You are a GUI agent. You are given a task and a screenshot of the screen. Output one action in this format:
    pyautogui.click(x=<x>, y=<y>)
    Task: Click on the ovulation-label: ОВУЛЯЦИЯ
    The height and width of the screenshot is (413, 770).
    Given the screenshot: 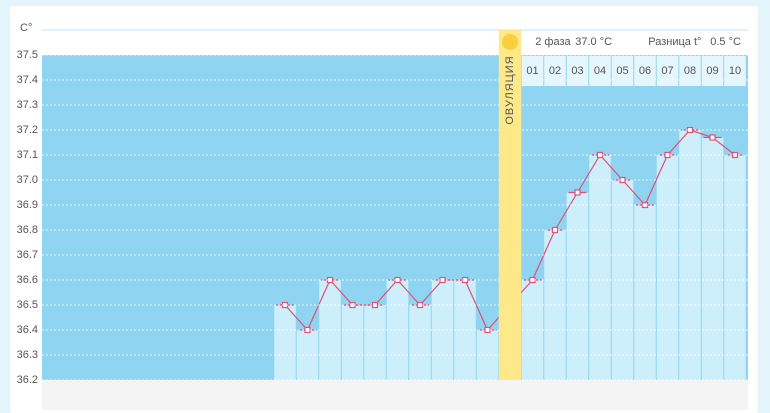 What is the action you would take?
    pyautogui.click(x=510, y=89)
    